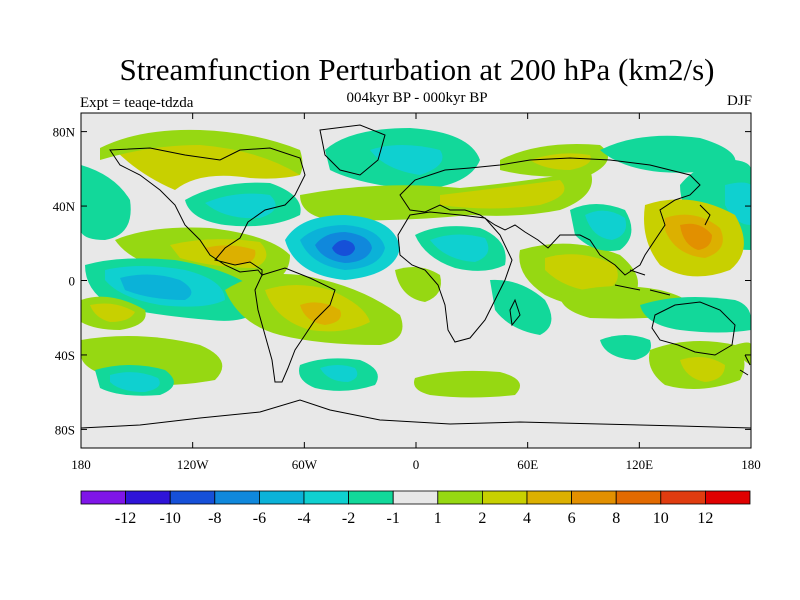 The height and width of the screenshot is (600, 800). What do you see at coordinates (72, 281) in the screenshot?
I see `lat-tick-label: 0` at bounding box center [72, 281].